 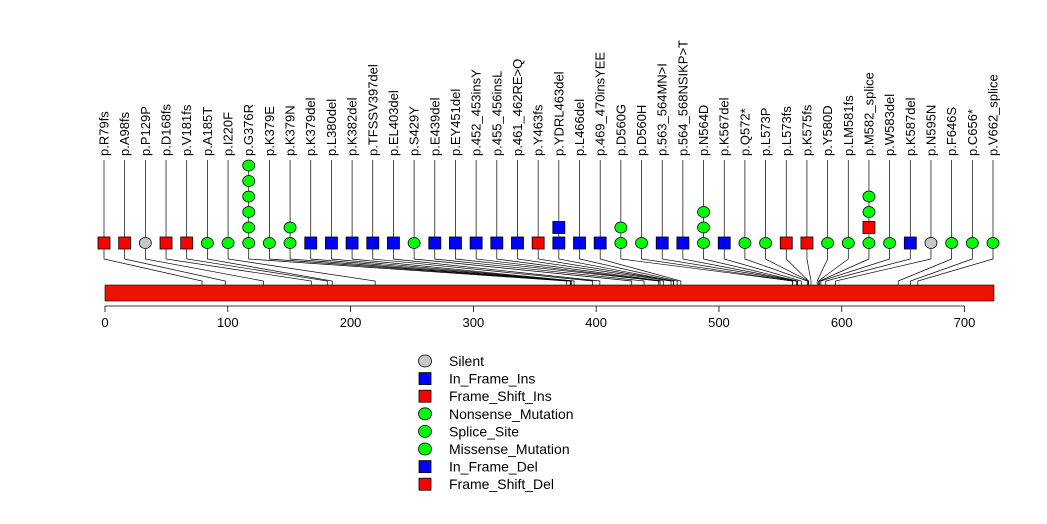 What do you see at coordinates (352, 126) in the screenshot?
I see `mutation-label: p.K382del` at bounding box center [352, 126].